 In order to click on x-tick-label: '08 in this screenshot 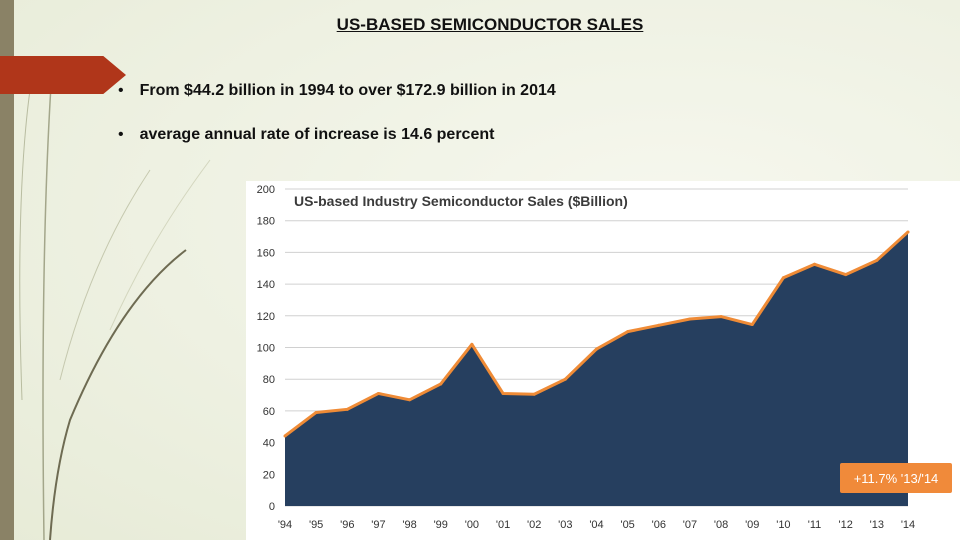, I will do `click(721, 525)`.